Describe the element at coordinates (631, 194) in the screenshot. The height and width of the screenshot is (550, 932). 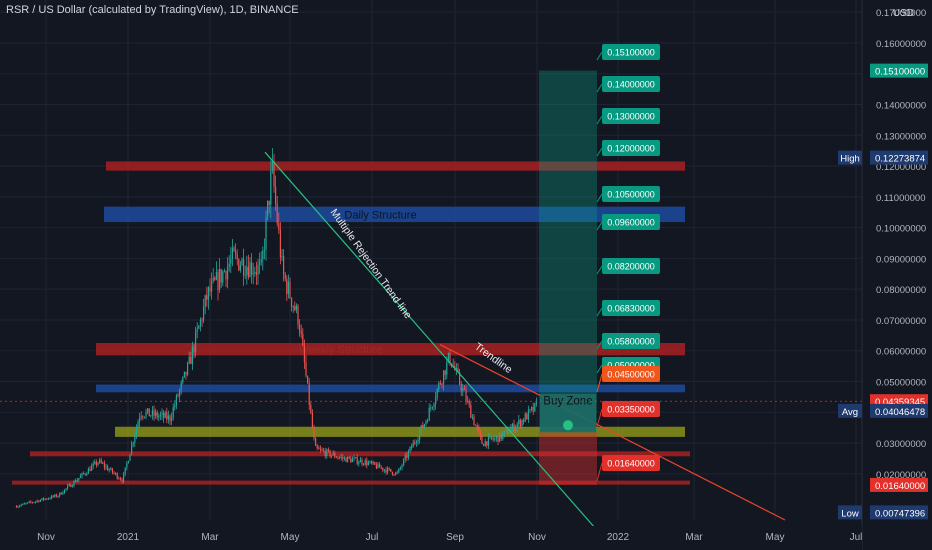
I see `target-label-box` at that location.